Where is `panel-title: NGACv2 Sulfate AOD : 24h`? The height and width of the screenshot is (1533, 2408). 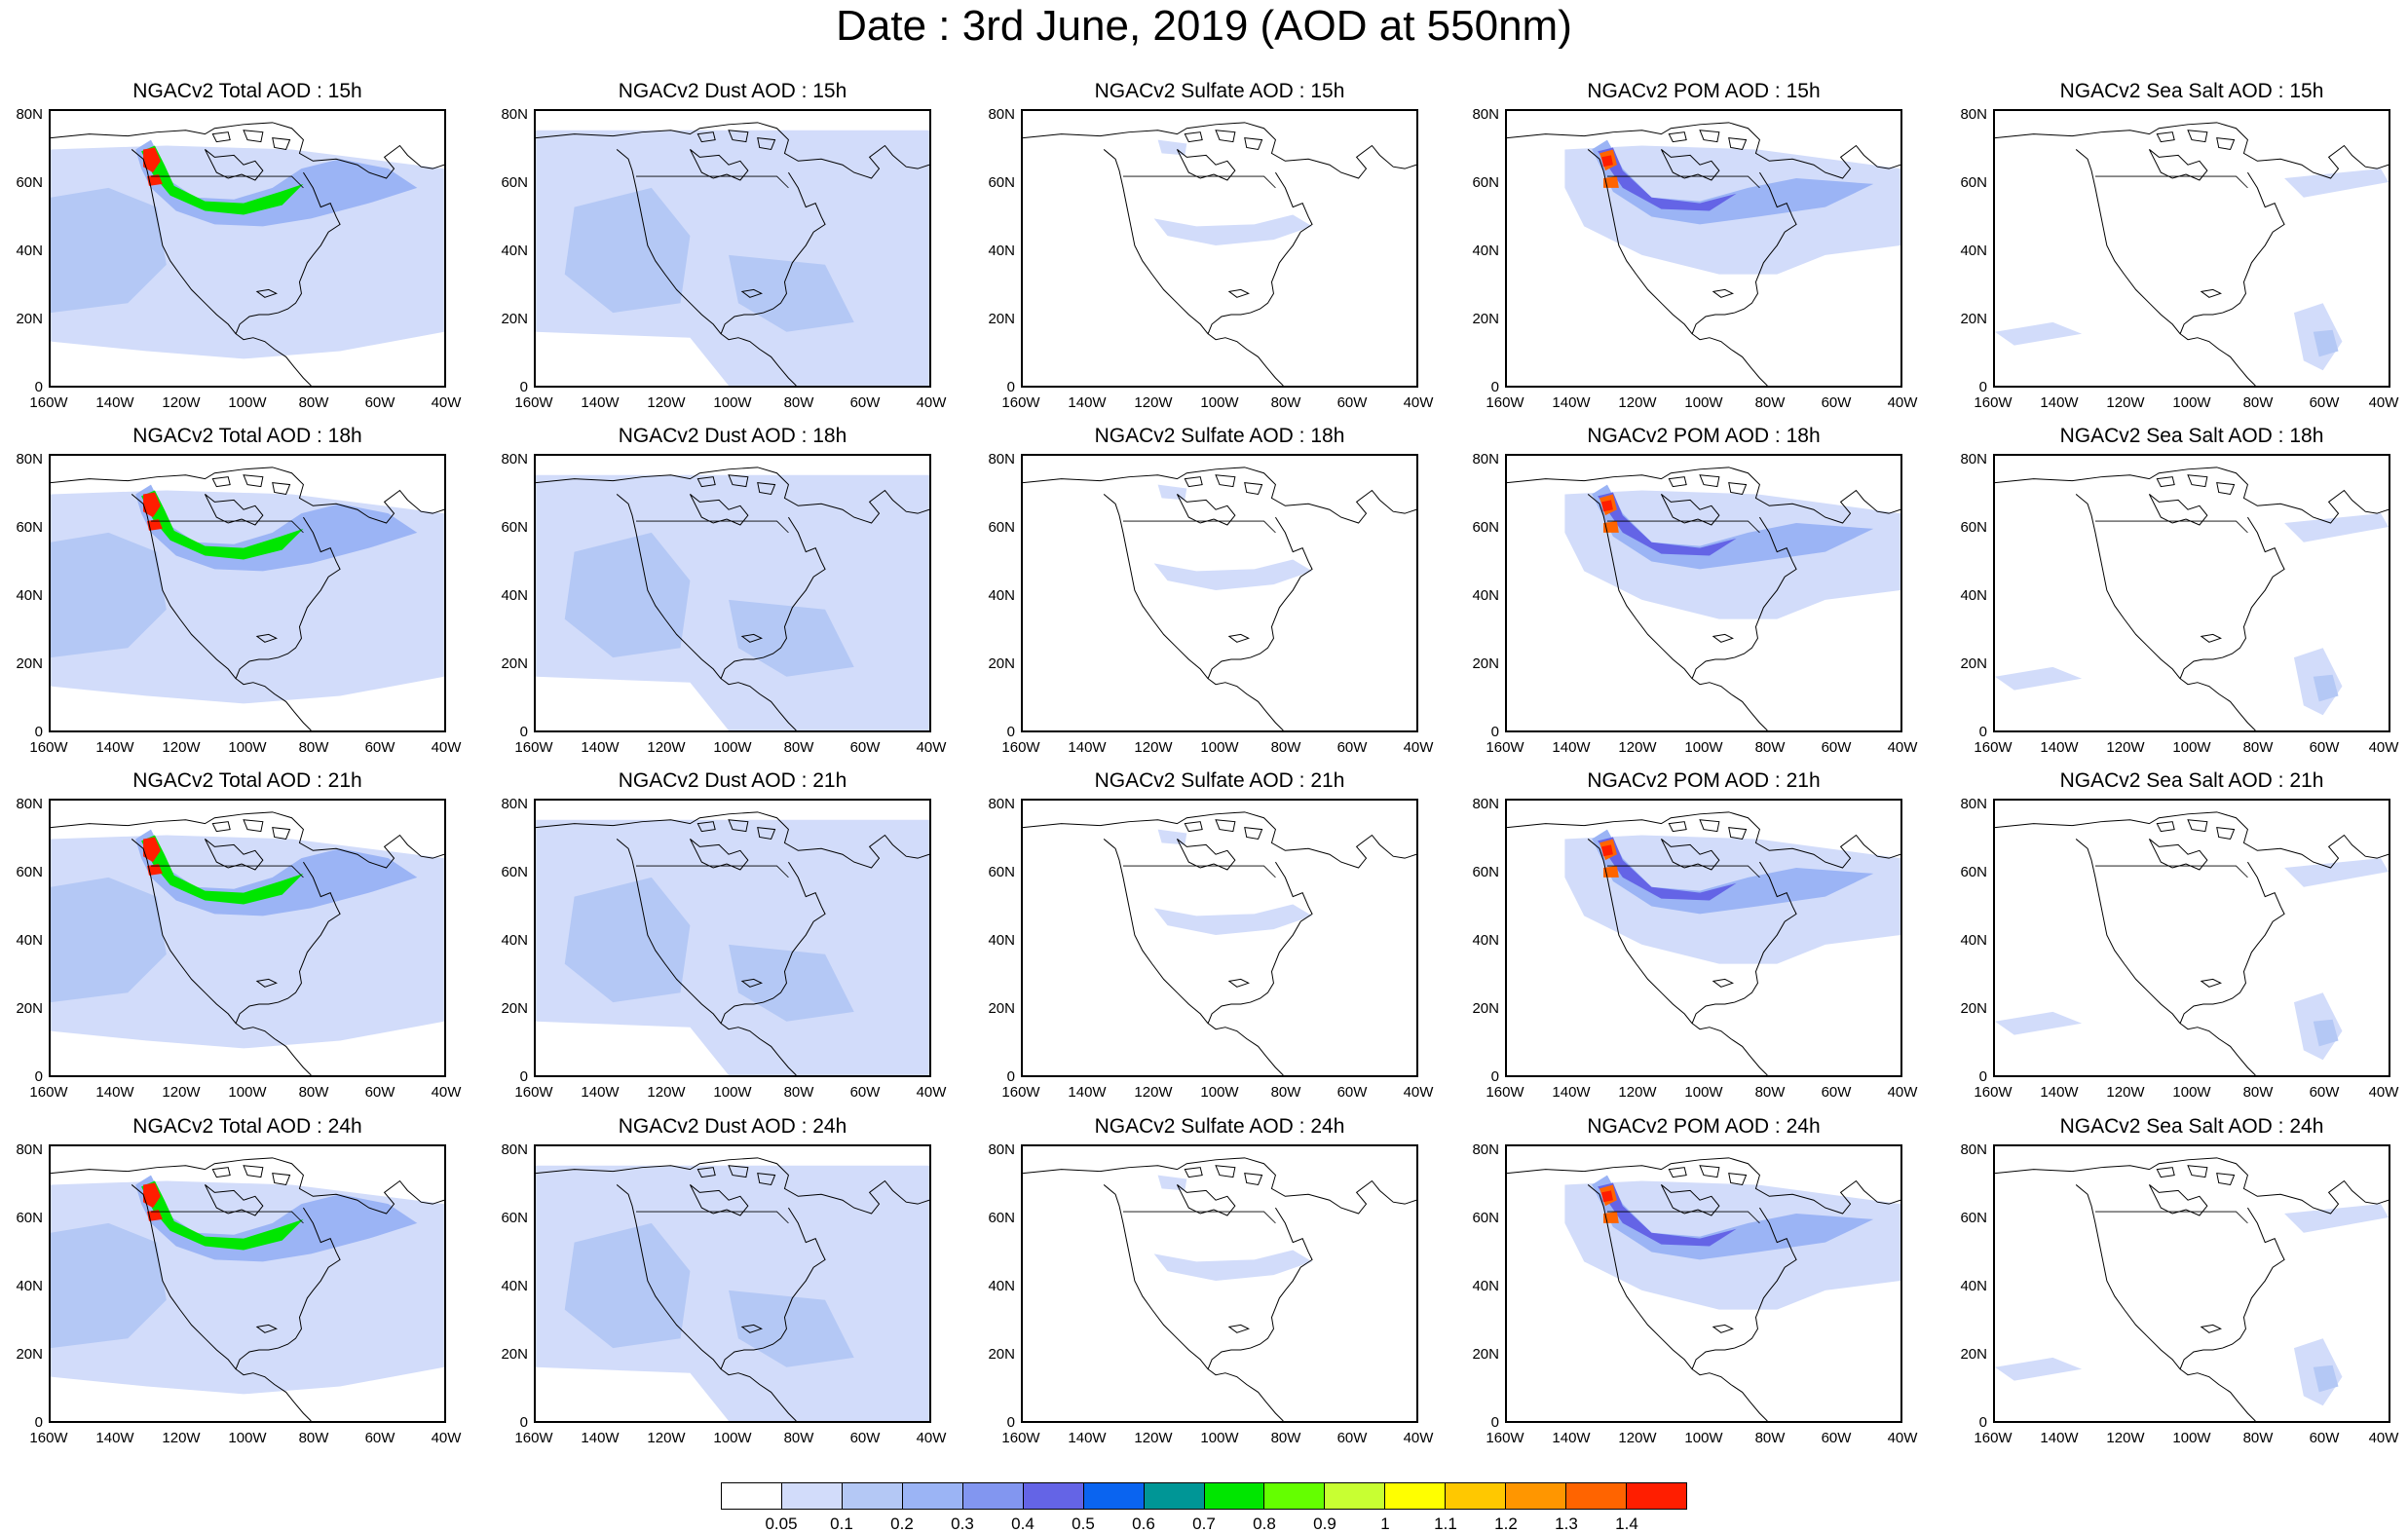
panel-title: NGACv2 Sulfate AOD : 24h is located at coordinates (1219, 1126).